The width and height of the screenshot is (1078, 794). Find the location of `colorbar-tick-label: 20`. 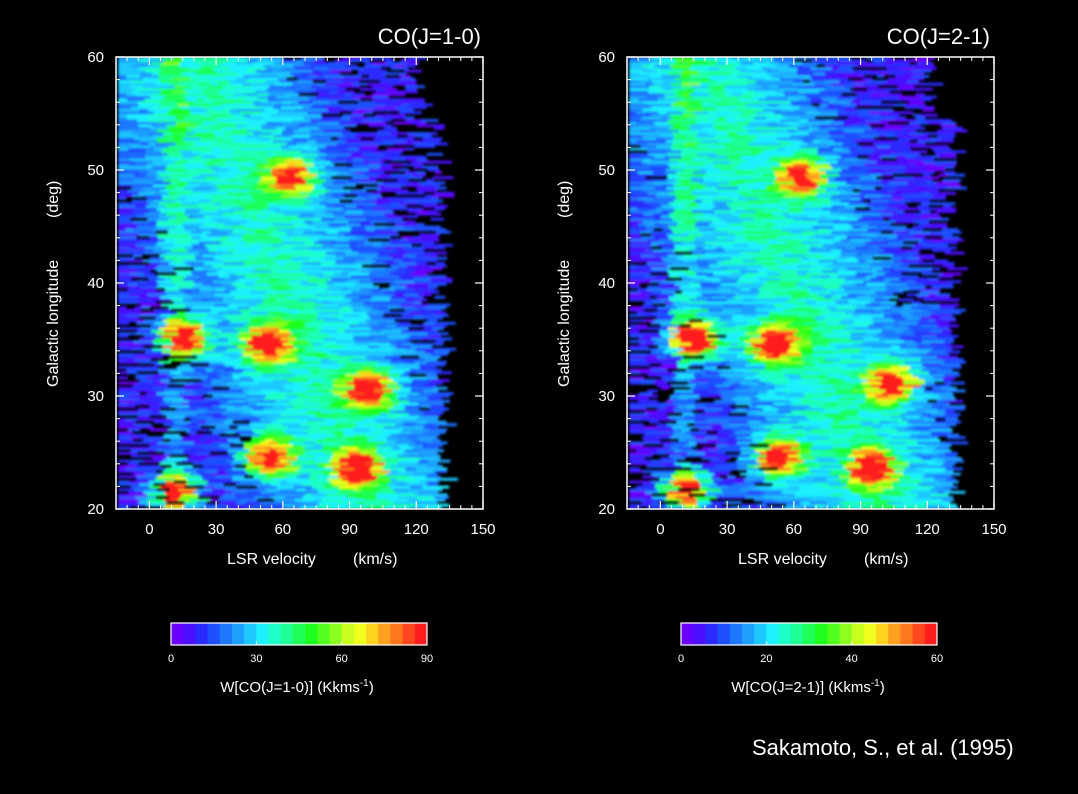

colorbar-tick-label: 20 is located at coordinates (766, 659).